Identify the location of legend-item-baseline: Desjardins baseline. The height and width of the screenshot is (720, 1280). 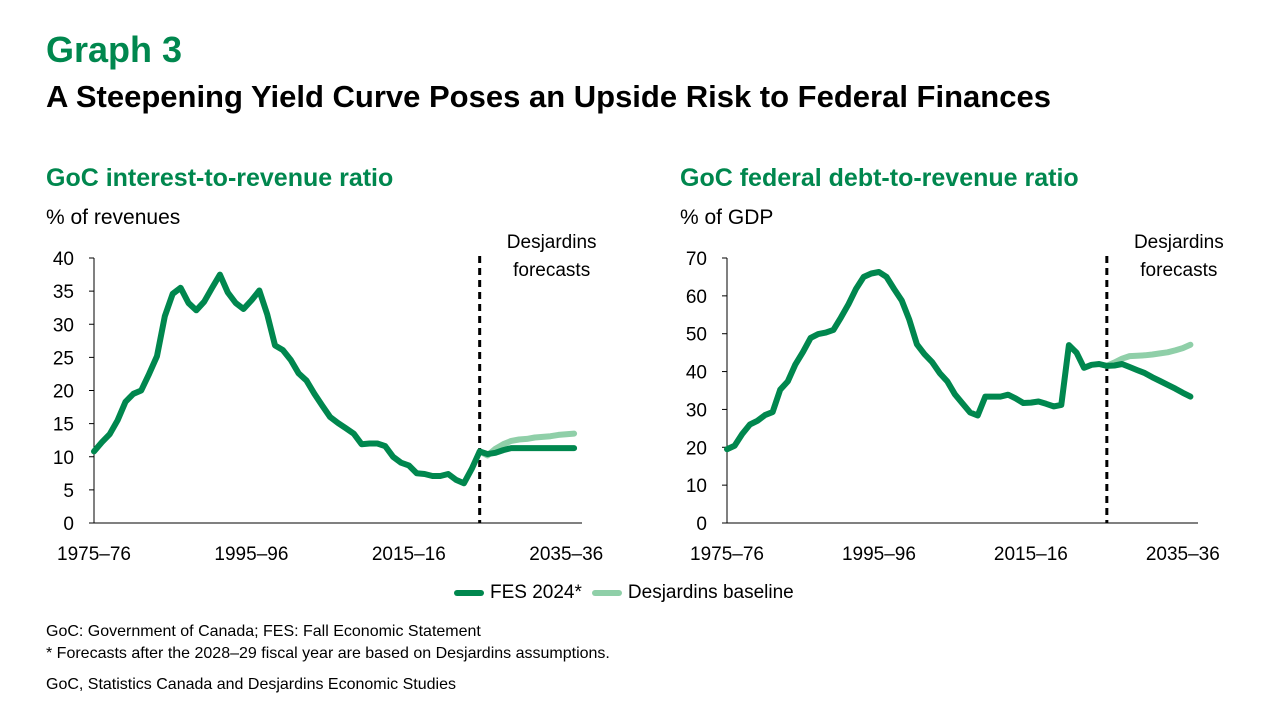
(692, 593).